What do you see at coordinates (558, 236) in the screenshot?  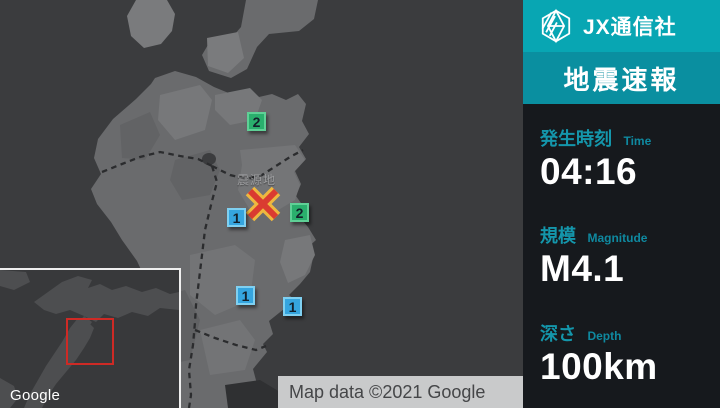 I see `field-magnitude-label-ja: 規模` at bounding box center [558, 236].